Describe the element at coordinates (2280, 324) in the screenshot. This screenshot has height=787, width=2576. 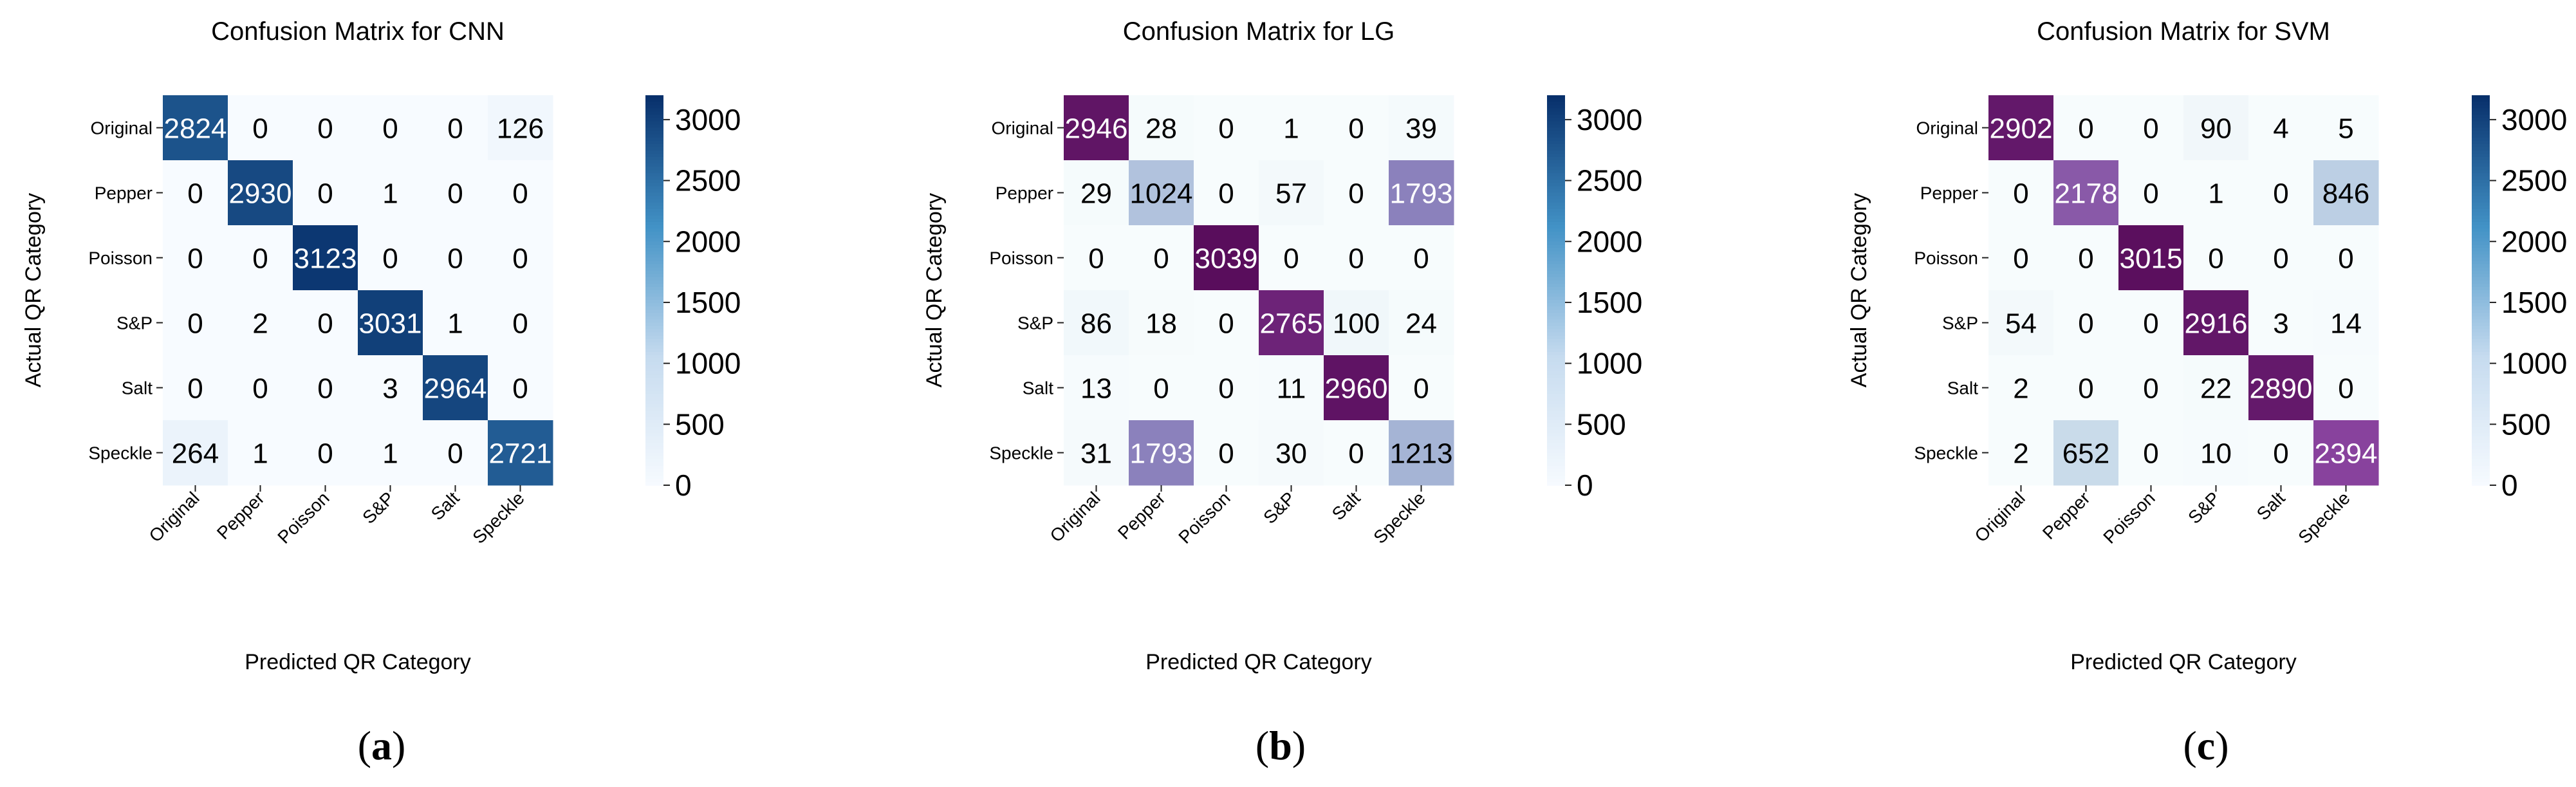
I see `cell-label: 3` at that location.